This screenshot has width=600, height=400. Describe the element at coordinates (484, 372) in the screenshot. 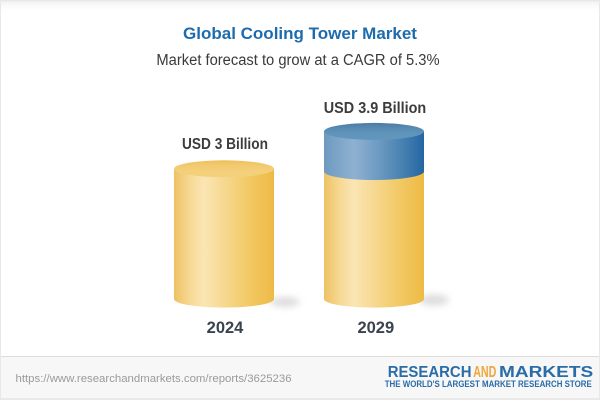

I see `svg-text: AND` at that location.